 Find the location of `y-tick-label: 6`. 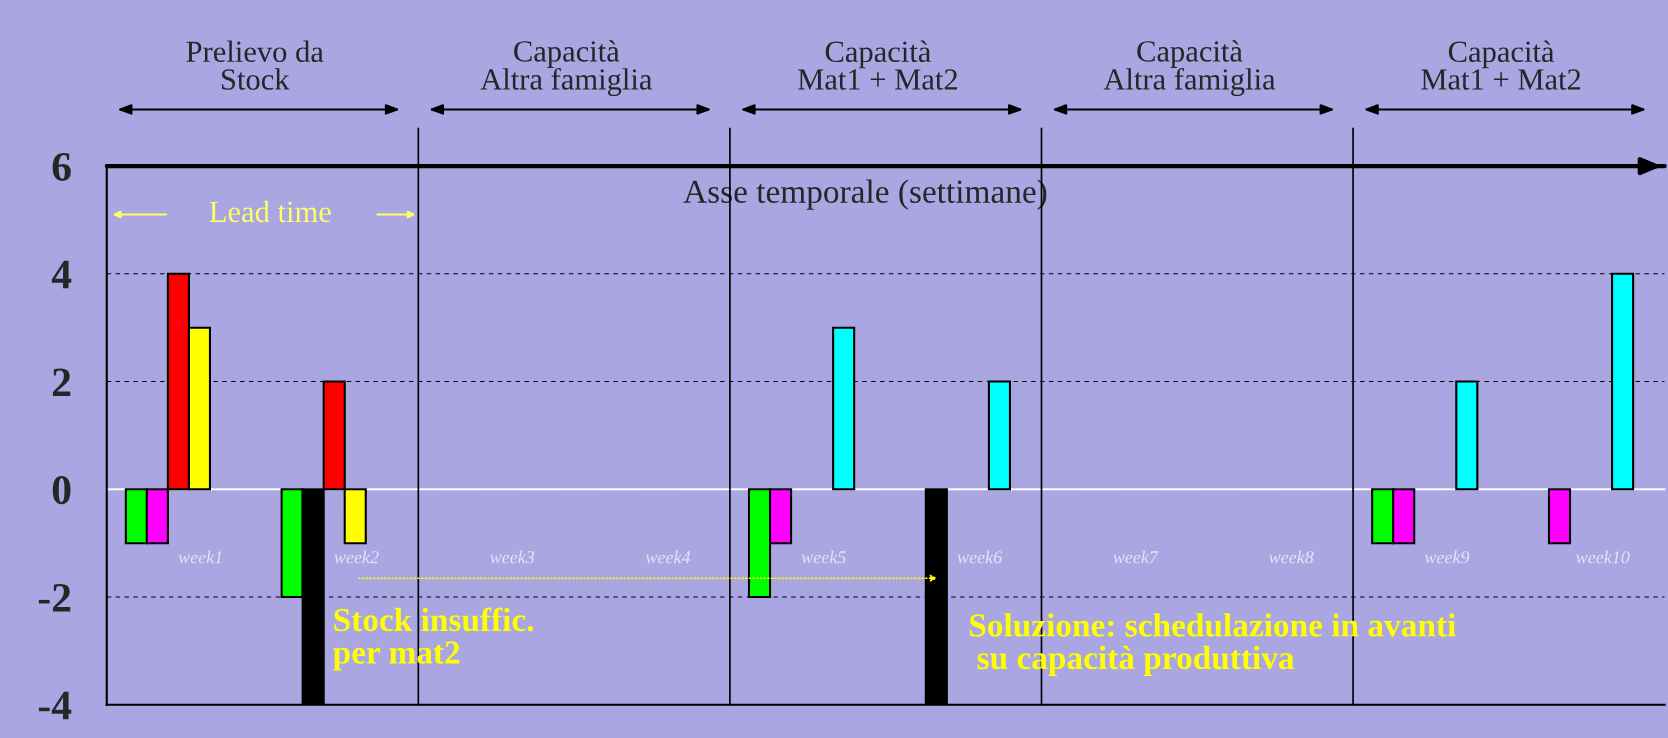

y-tick-label: 6 is located at coordinates (61, 166).